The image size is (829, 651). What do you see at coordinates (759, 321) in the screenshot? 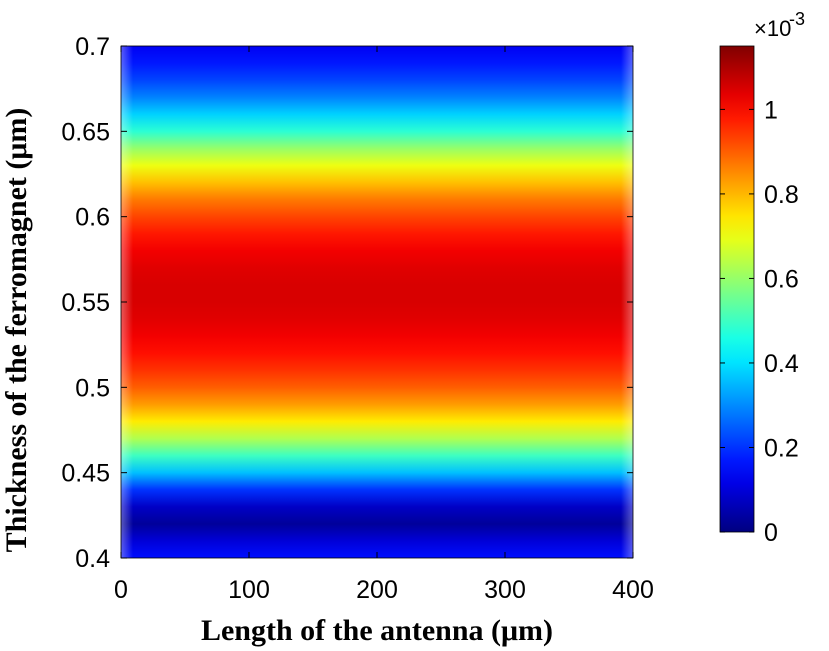
I see `colorbar-ticks: 0 0.2 0.4 0.6 0.8 1` at bounding box center [759, 321].